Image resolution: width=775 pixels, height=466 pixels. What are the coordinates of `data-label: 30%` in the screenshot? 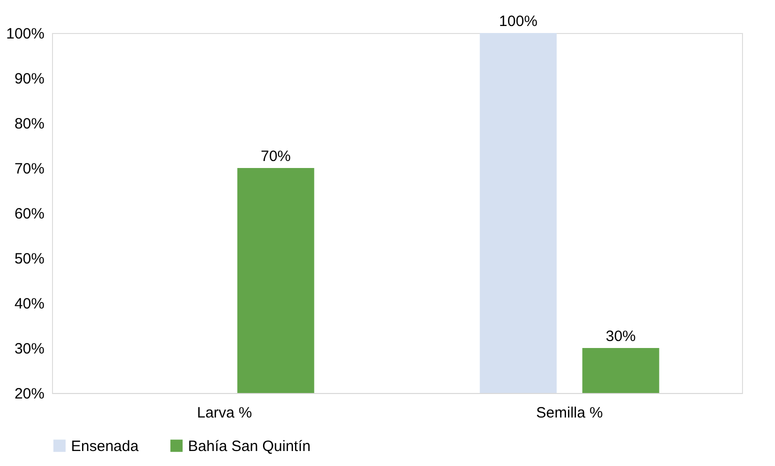 It's located at (621, 336).